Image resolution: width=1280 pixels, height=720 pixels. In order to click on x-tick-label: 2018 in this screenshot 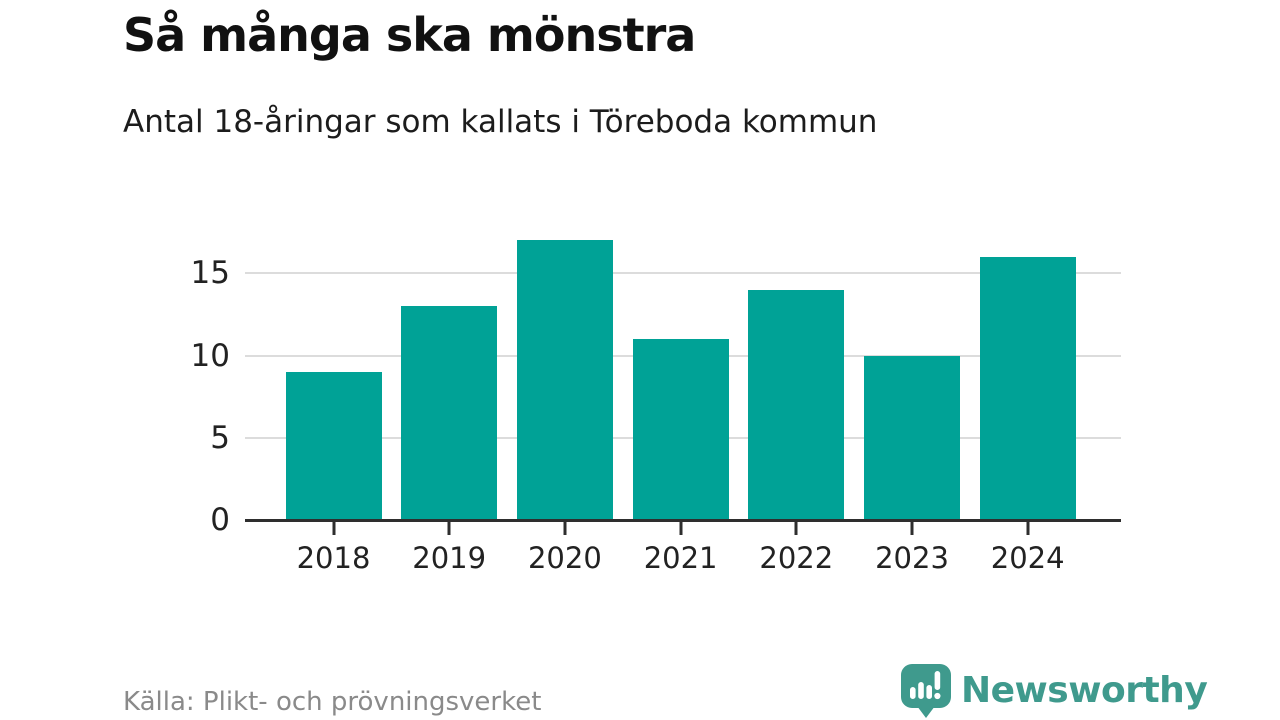, I will do `click(333, 558)`.